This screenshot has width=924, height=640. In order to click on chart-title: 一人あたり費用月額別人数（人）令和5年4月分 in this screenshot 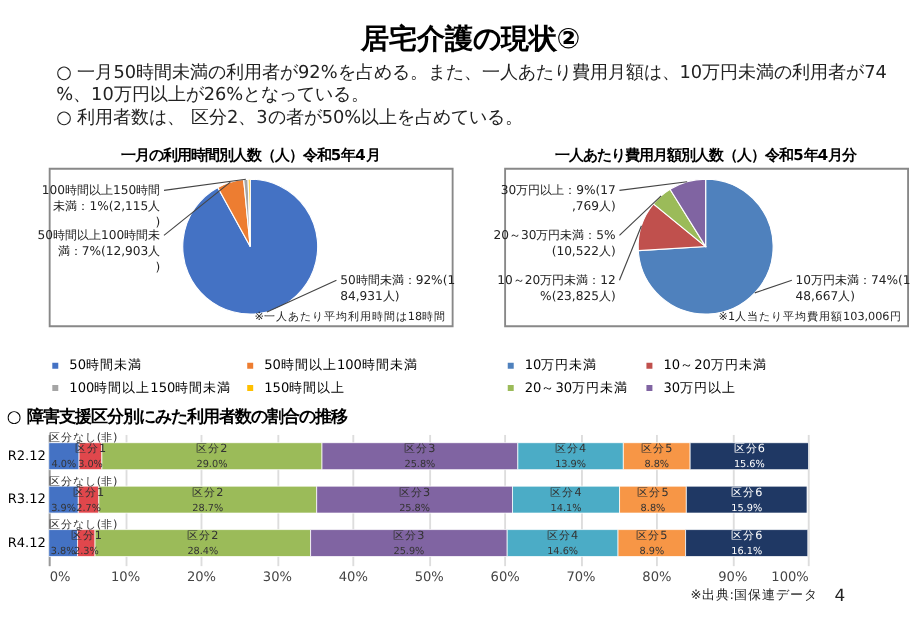, I will do `click(707, 155)`.